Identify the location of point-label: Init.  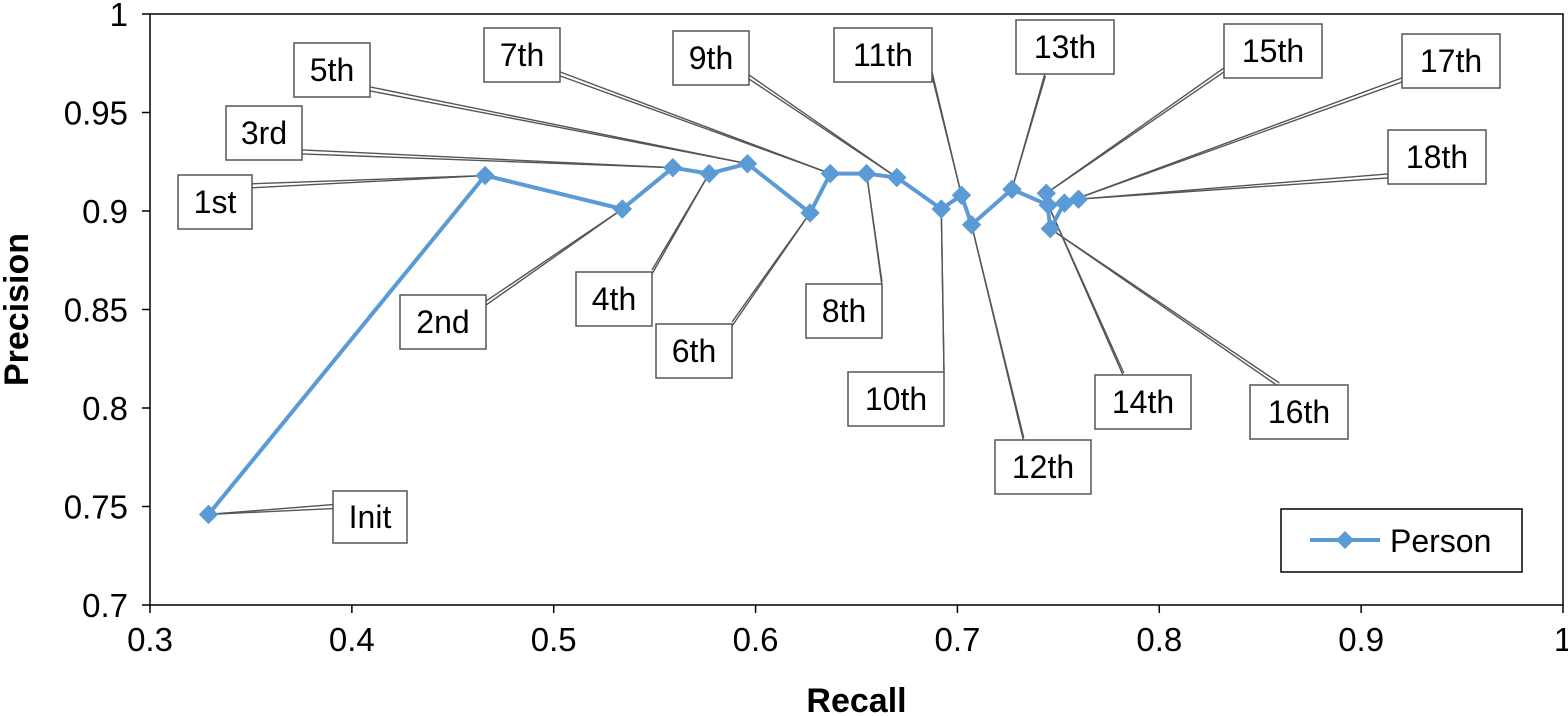
(370, 517).